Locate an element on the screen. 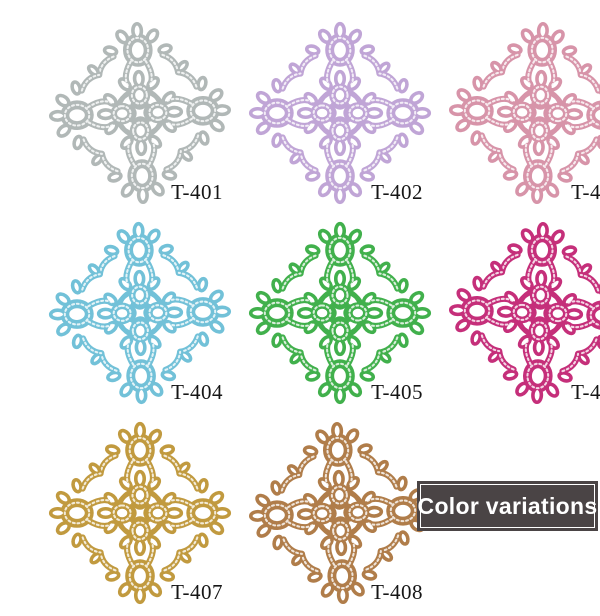 The image size is (600, 616). product-cell: T-404 is located at coordinates (140, 316).